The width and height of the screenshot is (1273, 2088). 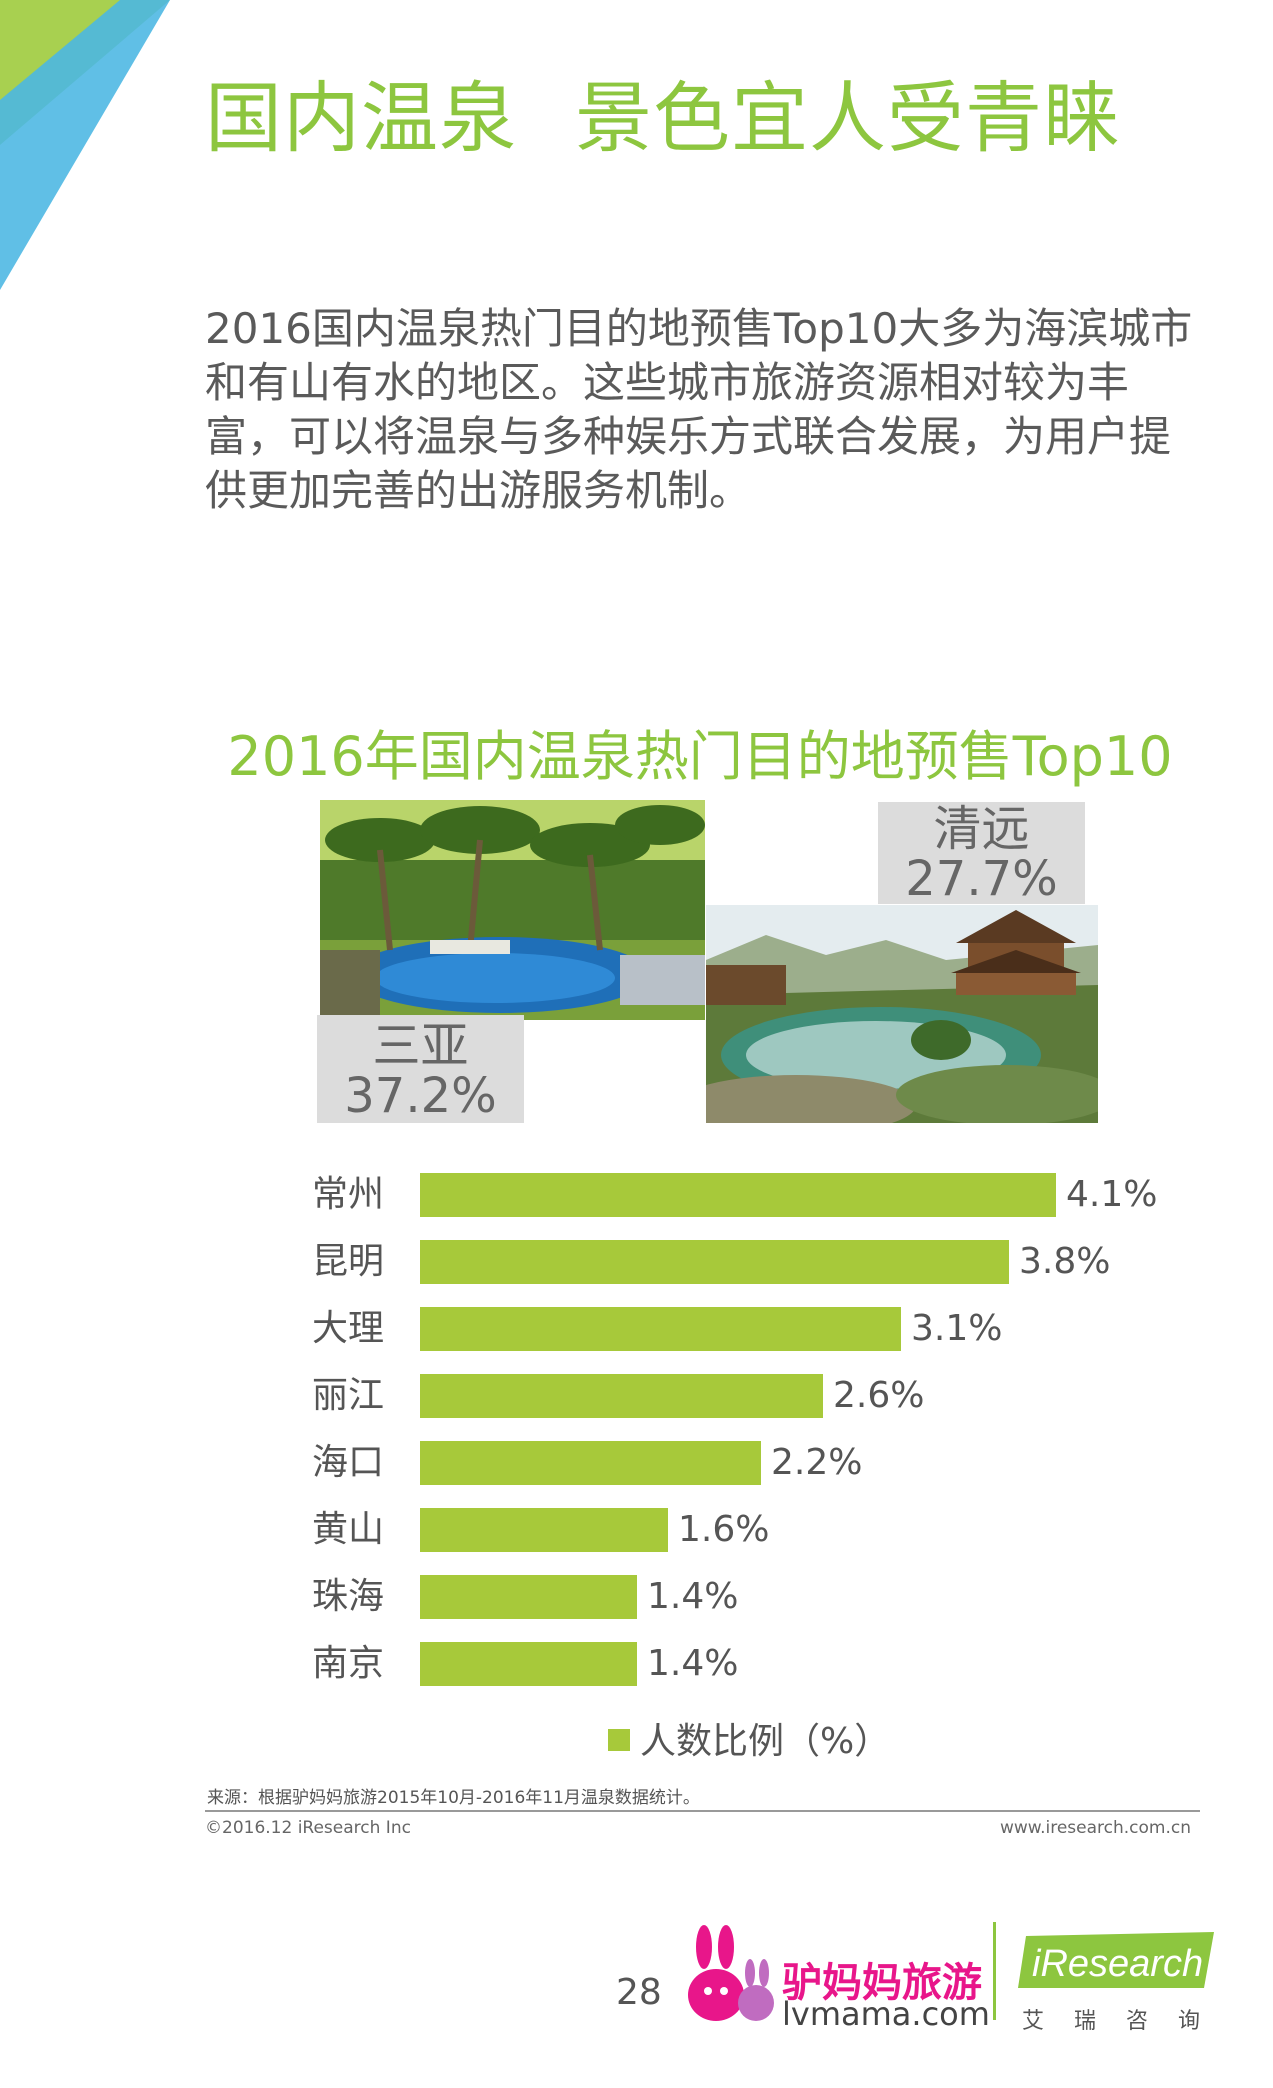 I want to click on iresearch-name: iResearch, so click(x=1117, y=1964).